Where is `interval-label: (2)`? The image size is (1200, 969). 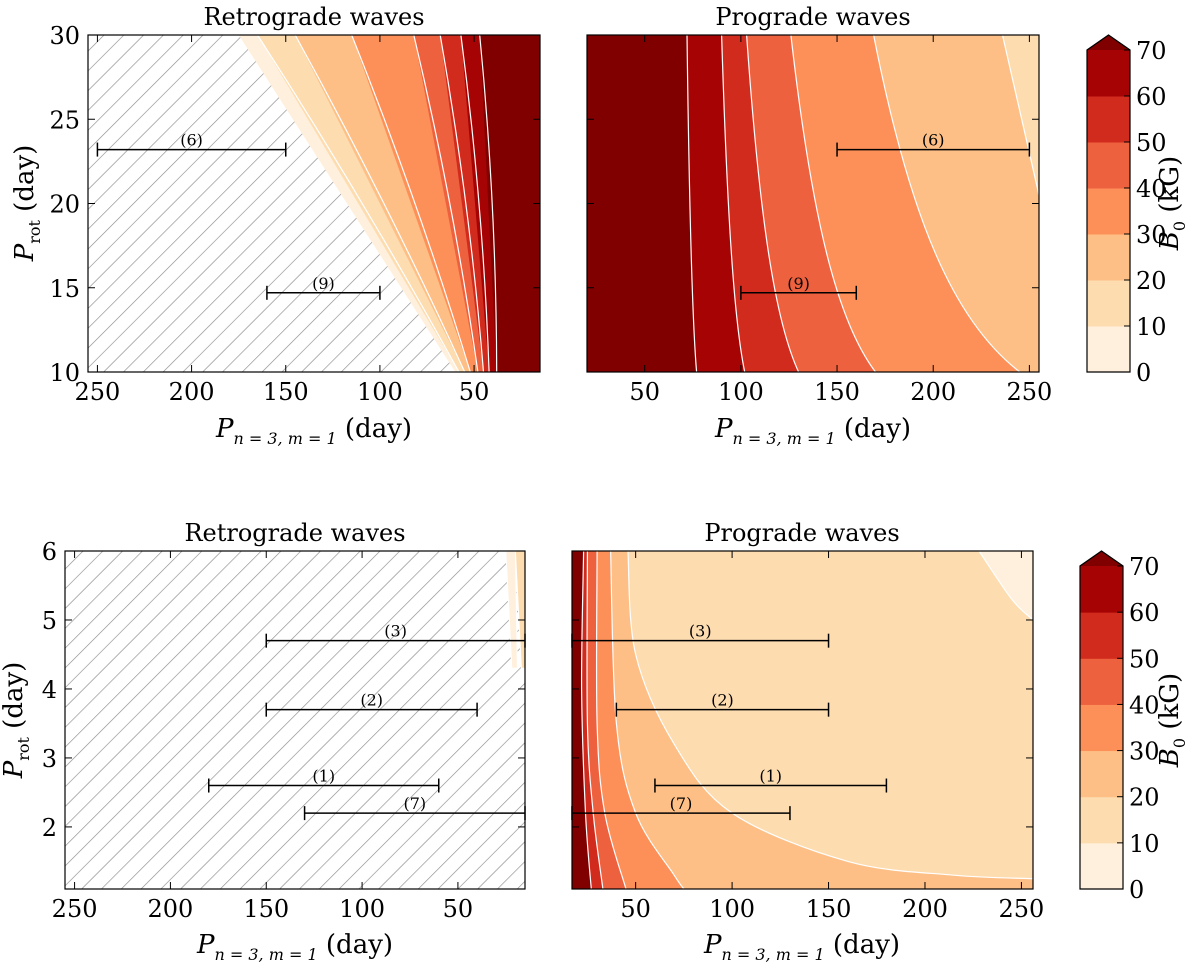
interval-label: (2) is located at coordinates (722, 700).